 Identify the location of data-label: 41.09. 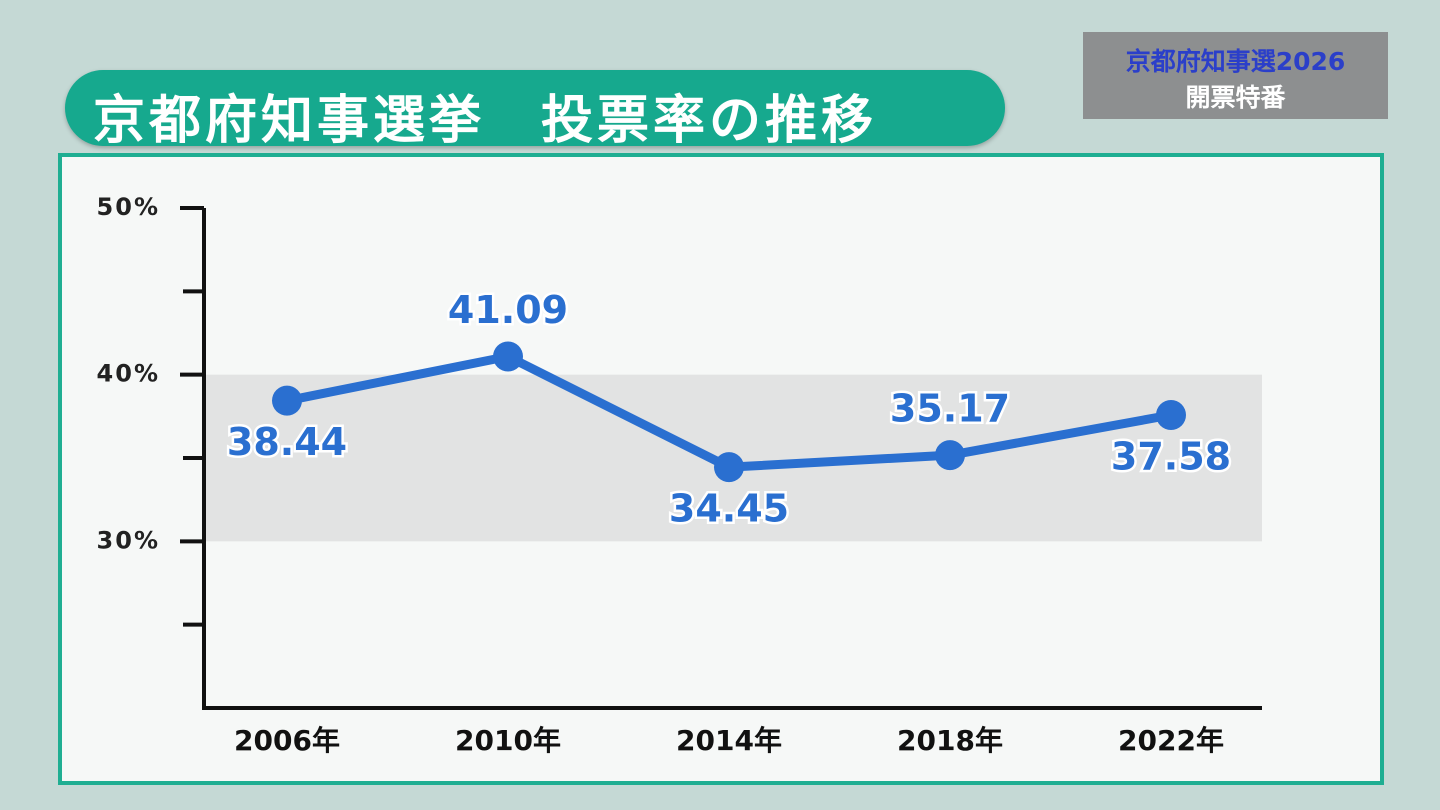
(508, 310).